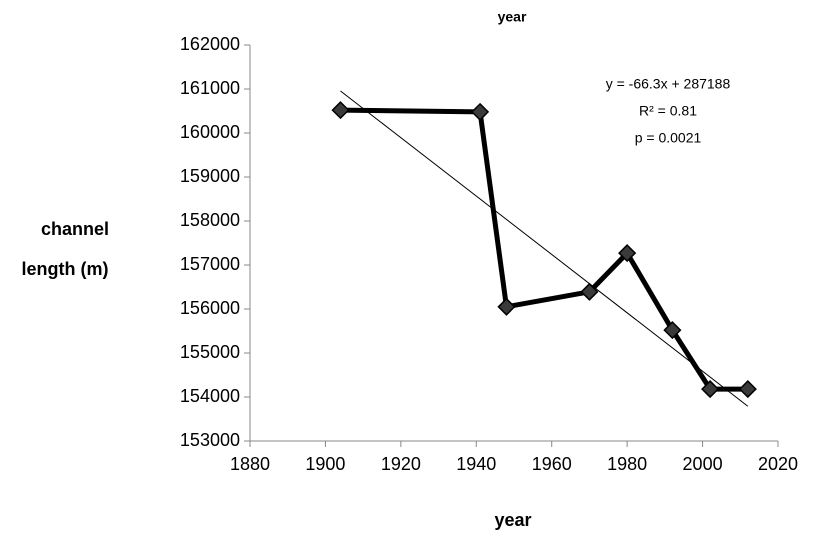 This screenshot has height=533, width=830. I want to click on y-axis-label: length (m), so click(65, 269).